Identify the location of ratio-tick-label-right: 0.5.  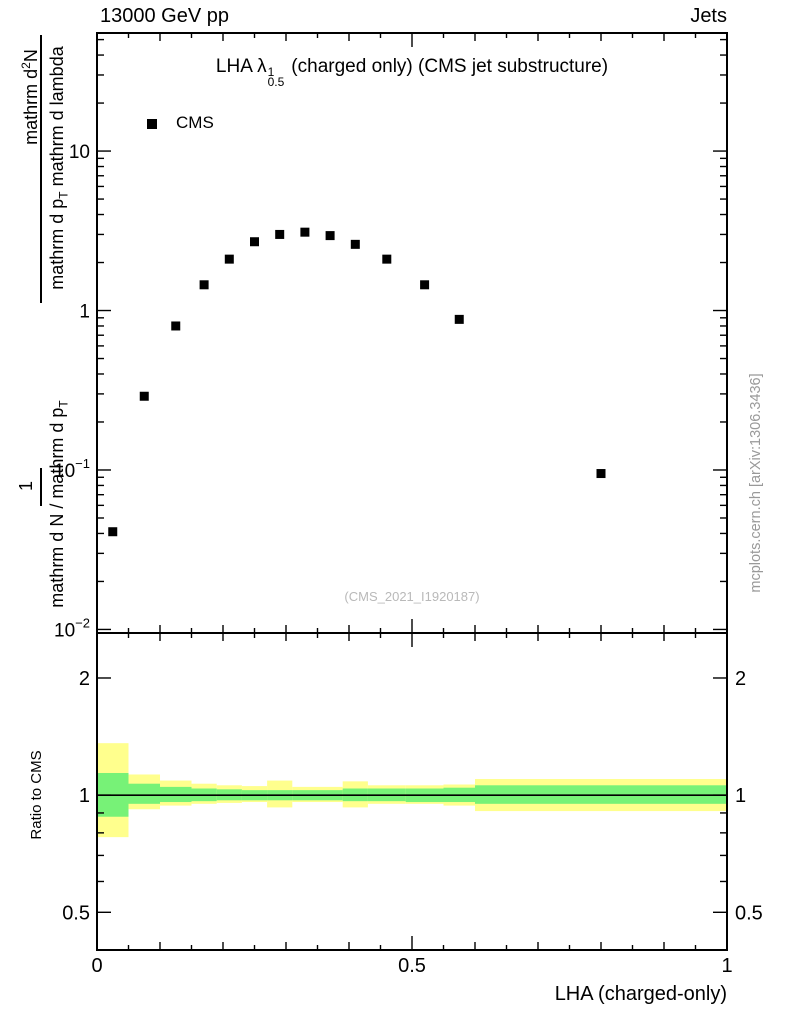
(749, 913).